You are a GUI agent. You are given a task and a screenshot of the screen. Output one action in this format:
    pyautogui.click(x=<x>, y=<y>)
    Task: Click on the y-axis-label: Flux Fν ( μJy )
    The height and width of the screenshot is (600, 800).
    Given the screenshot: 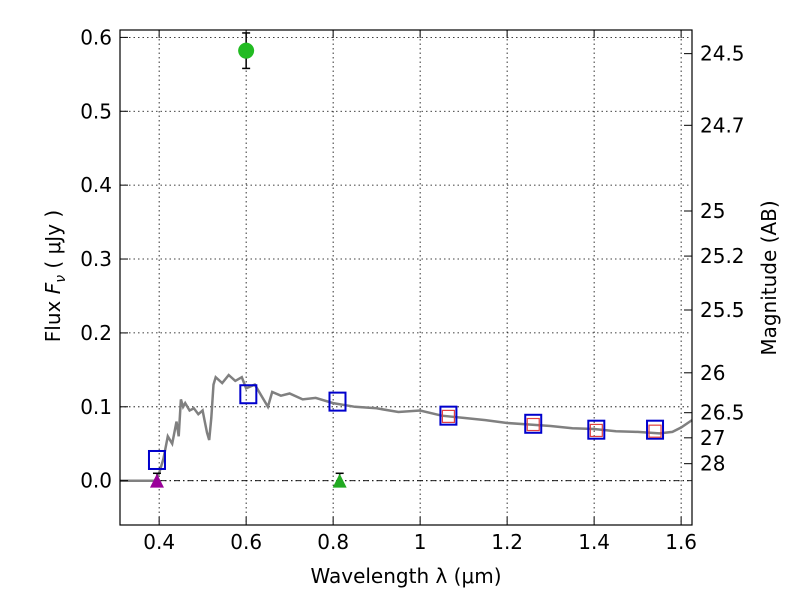 What is the action you would take?
    pyautogui.click(x=55, y=276)
    